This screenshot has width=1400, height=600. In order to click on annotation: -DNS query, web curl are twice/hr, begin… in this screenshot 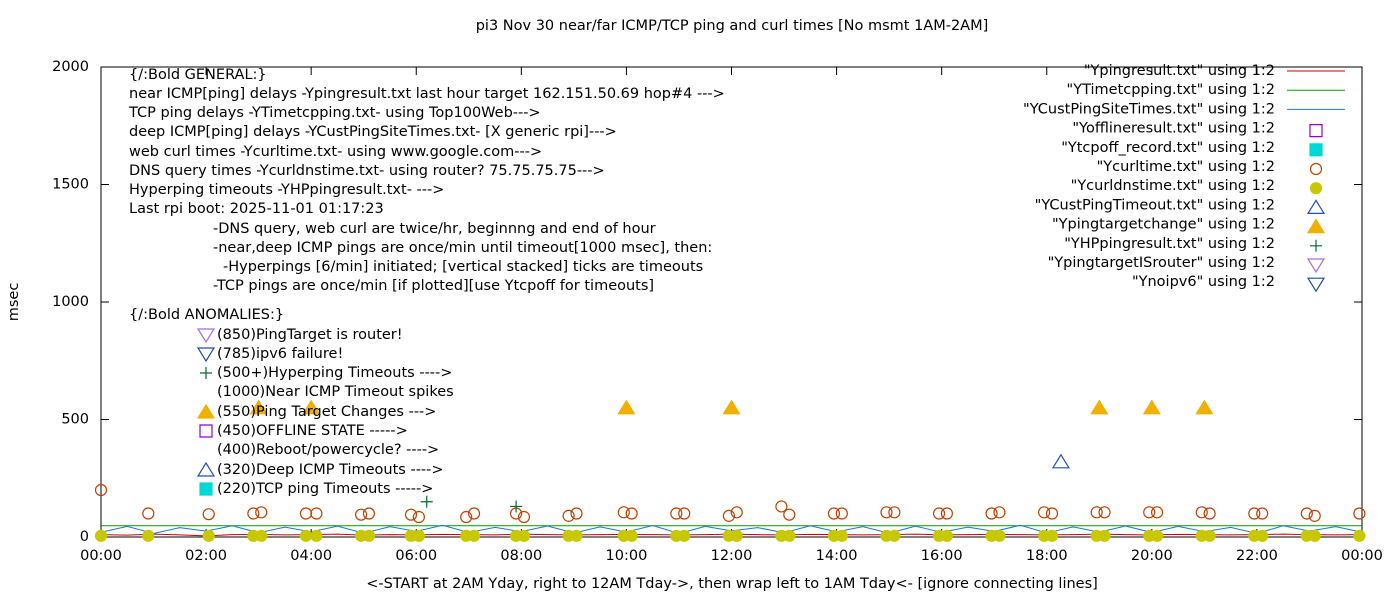, I will do `click(434, 229)`.